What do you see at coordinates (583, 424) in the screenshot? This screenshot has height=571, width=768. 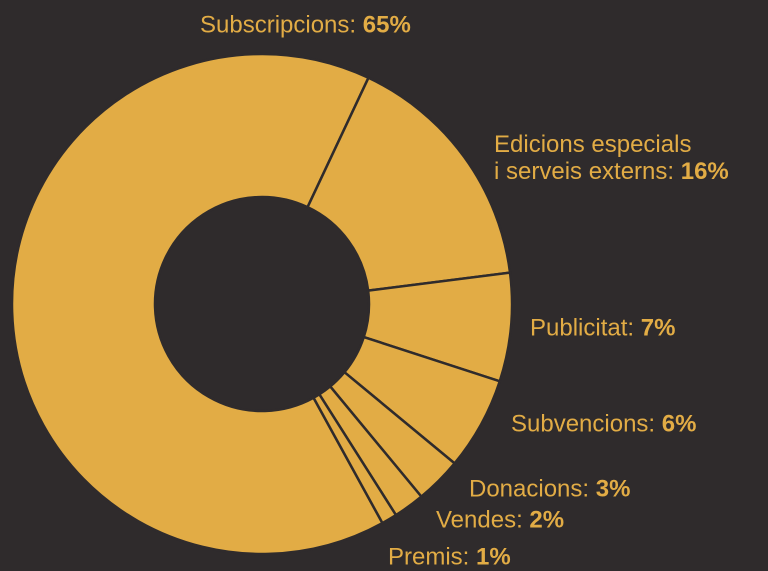 I see `slice-name: Subvencions:` at bounding box center [583, 424].